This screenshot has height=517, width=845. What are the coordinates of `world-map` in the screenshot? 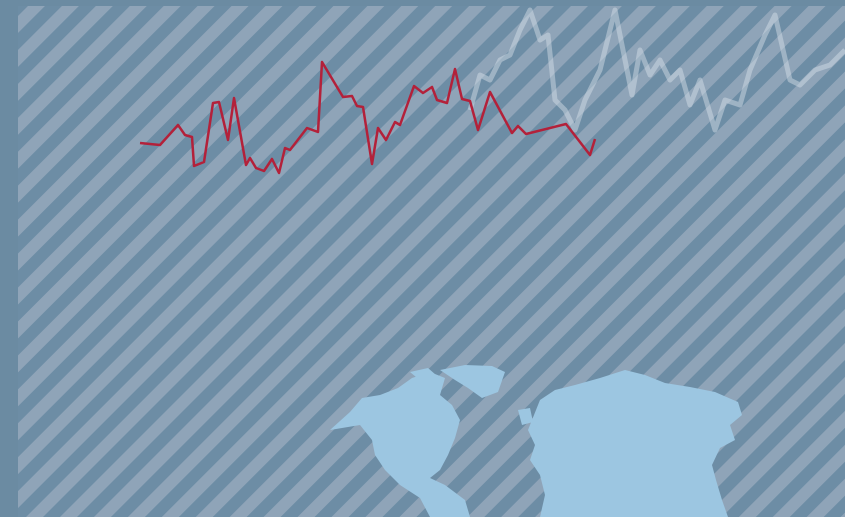 It's located at (536, 441).